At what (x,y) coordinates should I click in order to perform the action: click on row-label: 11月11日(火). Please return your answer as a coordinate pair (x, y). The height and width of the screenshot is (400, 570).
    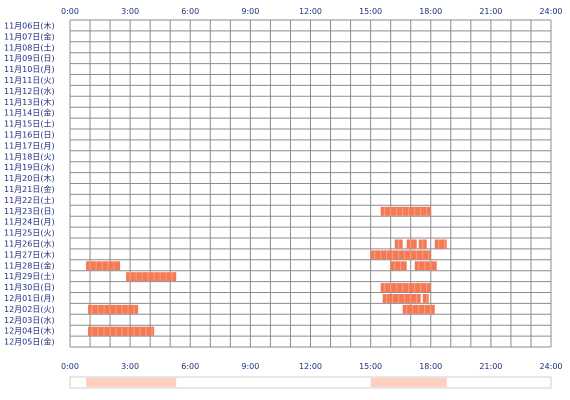
    Looking at the image, I should click on (29, 80).